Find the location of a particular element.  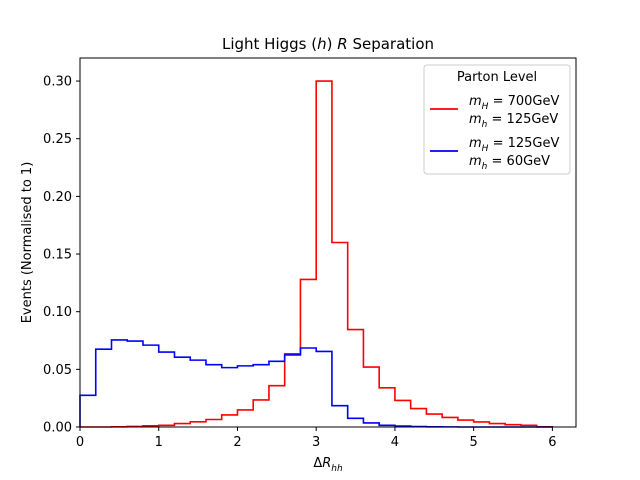

legend-box is located at coordinates (497, 119).